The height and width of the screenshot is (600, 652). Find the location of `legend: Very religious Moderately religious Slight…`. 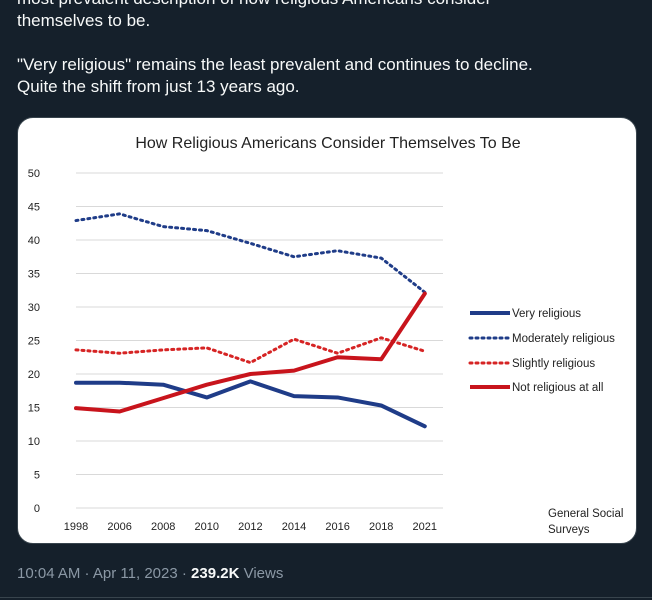

legend: Very religious Moderately religious Slight… is located at coordinates (542, 351).